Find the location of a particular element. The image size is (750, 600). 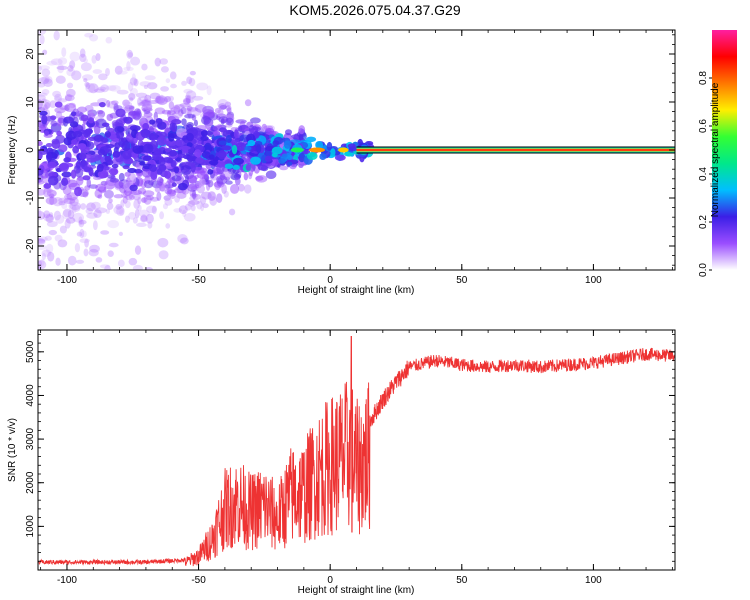

x-tick-label: -100 is located at coordinates (67, 280).